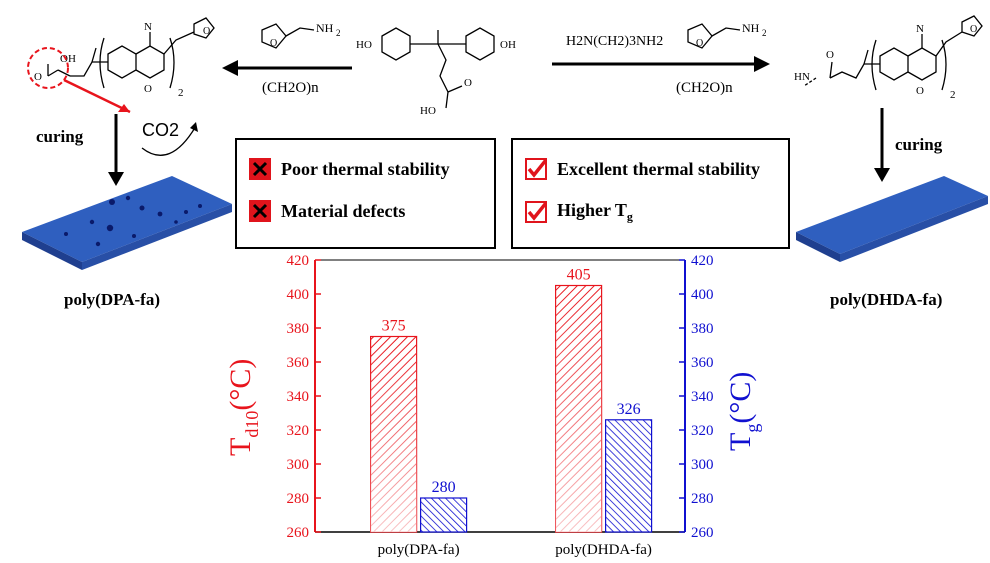  I want to click on y-tick-label-right: 360, so click(702, 363).